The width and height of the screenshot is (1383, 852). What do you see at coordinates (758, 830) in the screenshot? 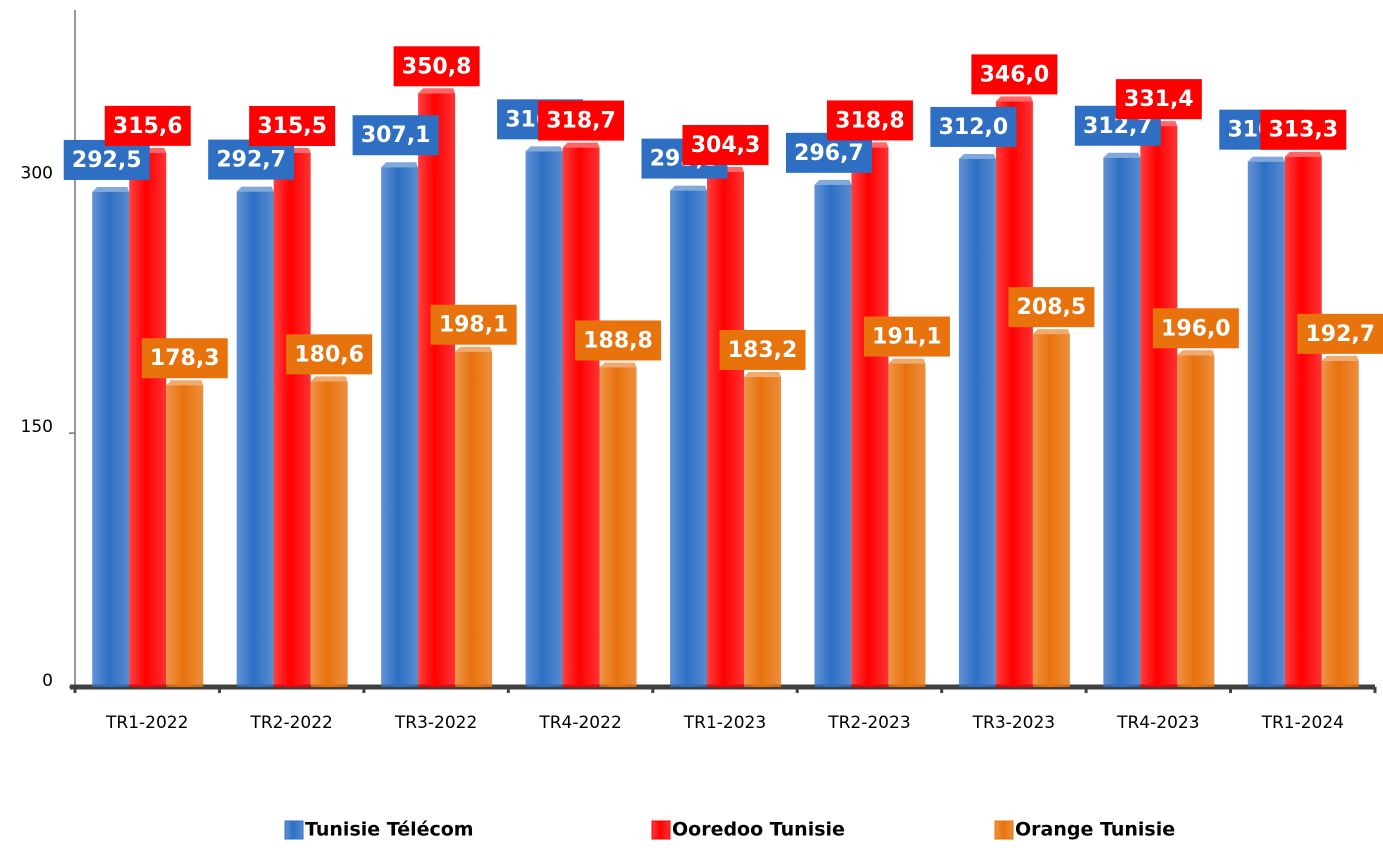
I see `legend-label: Ooredoo Tunisie` at bounding box center [758, 830].